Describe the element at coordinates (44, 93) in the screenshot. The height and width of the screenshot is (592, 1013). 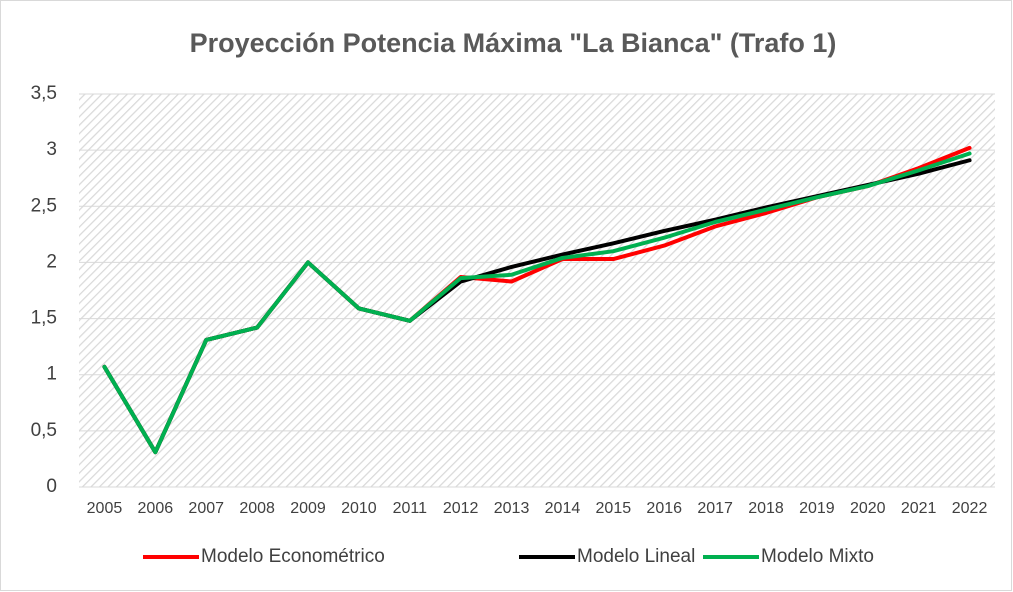
I see `y-tick-label: 3,5` at that location.